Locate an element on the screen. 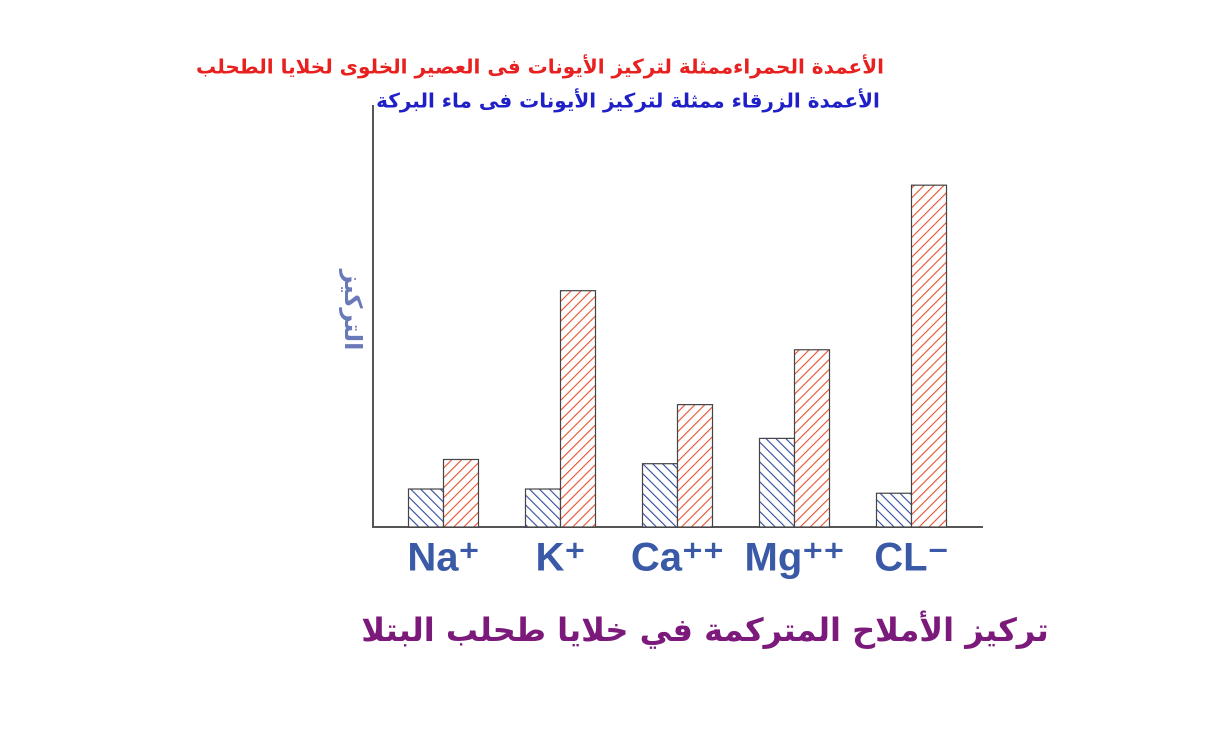 Image resolution: width=1230 pixels, height=739 pixels. x-tick-label: Ca⁺⁺ is located at coordinates (677, 558).